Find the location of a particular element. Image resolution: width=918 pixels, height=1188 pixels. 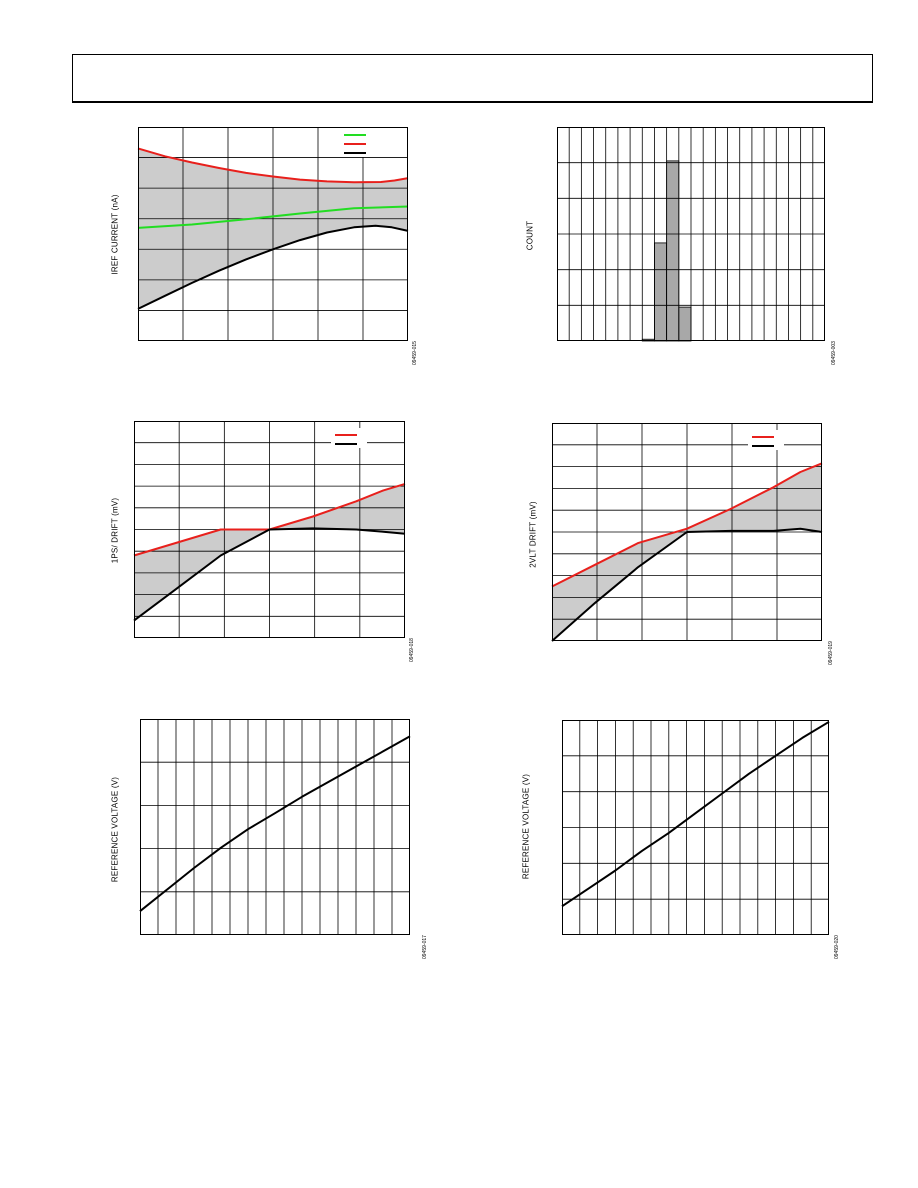

figure-id: 09459-018 is located at coordinates (412, 650).